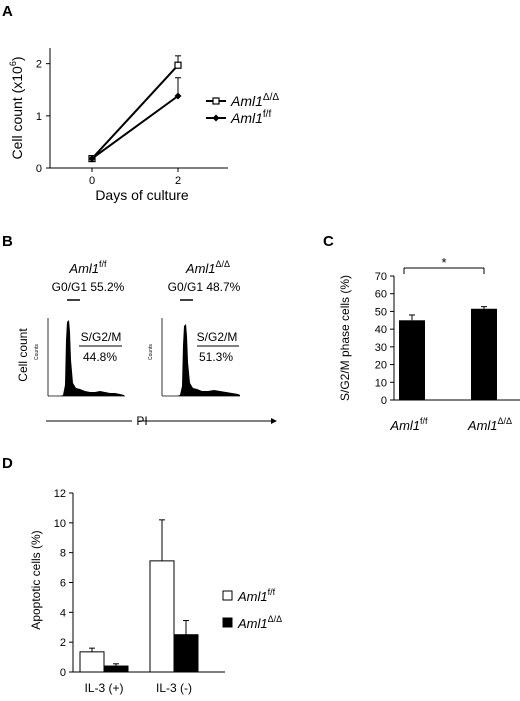 This screenshot has width=520, height=701. What do you see at coordinates (381, 277) in the screenshot?
I see `y-tick-label: 70` at bounding box center [381, 277].